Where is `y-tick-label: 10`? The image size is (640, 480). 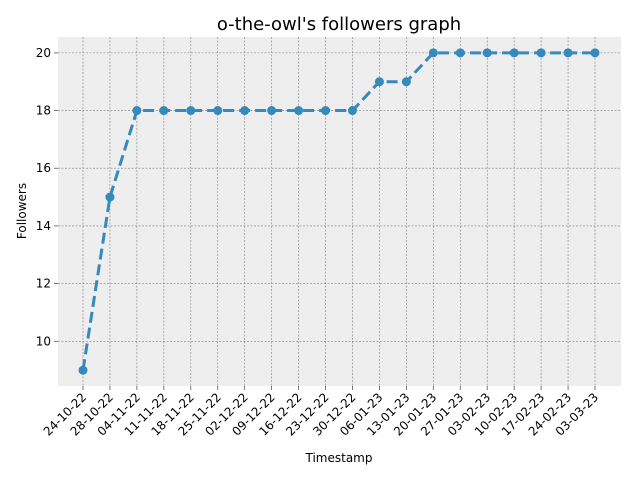 y-tick-label: 10 is located at coordinates (43, 341).